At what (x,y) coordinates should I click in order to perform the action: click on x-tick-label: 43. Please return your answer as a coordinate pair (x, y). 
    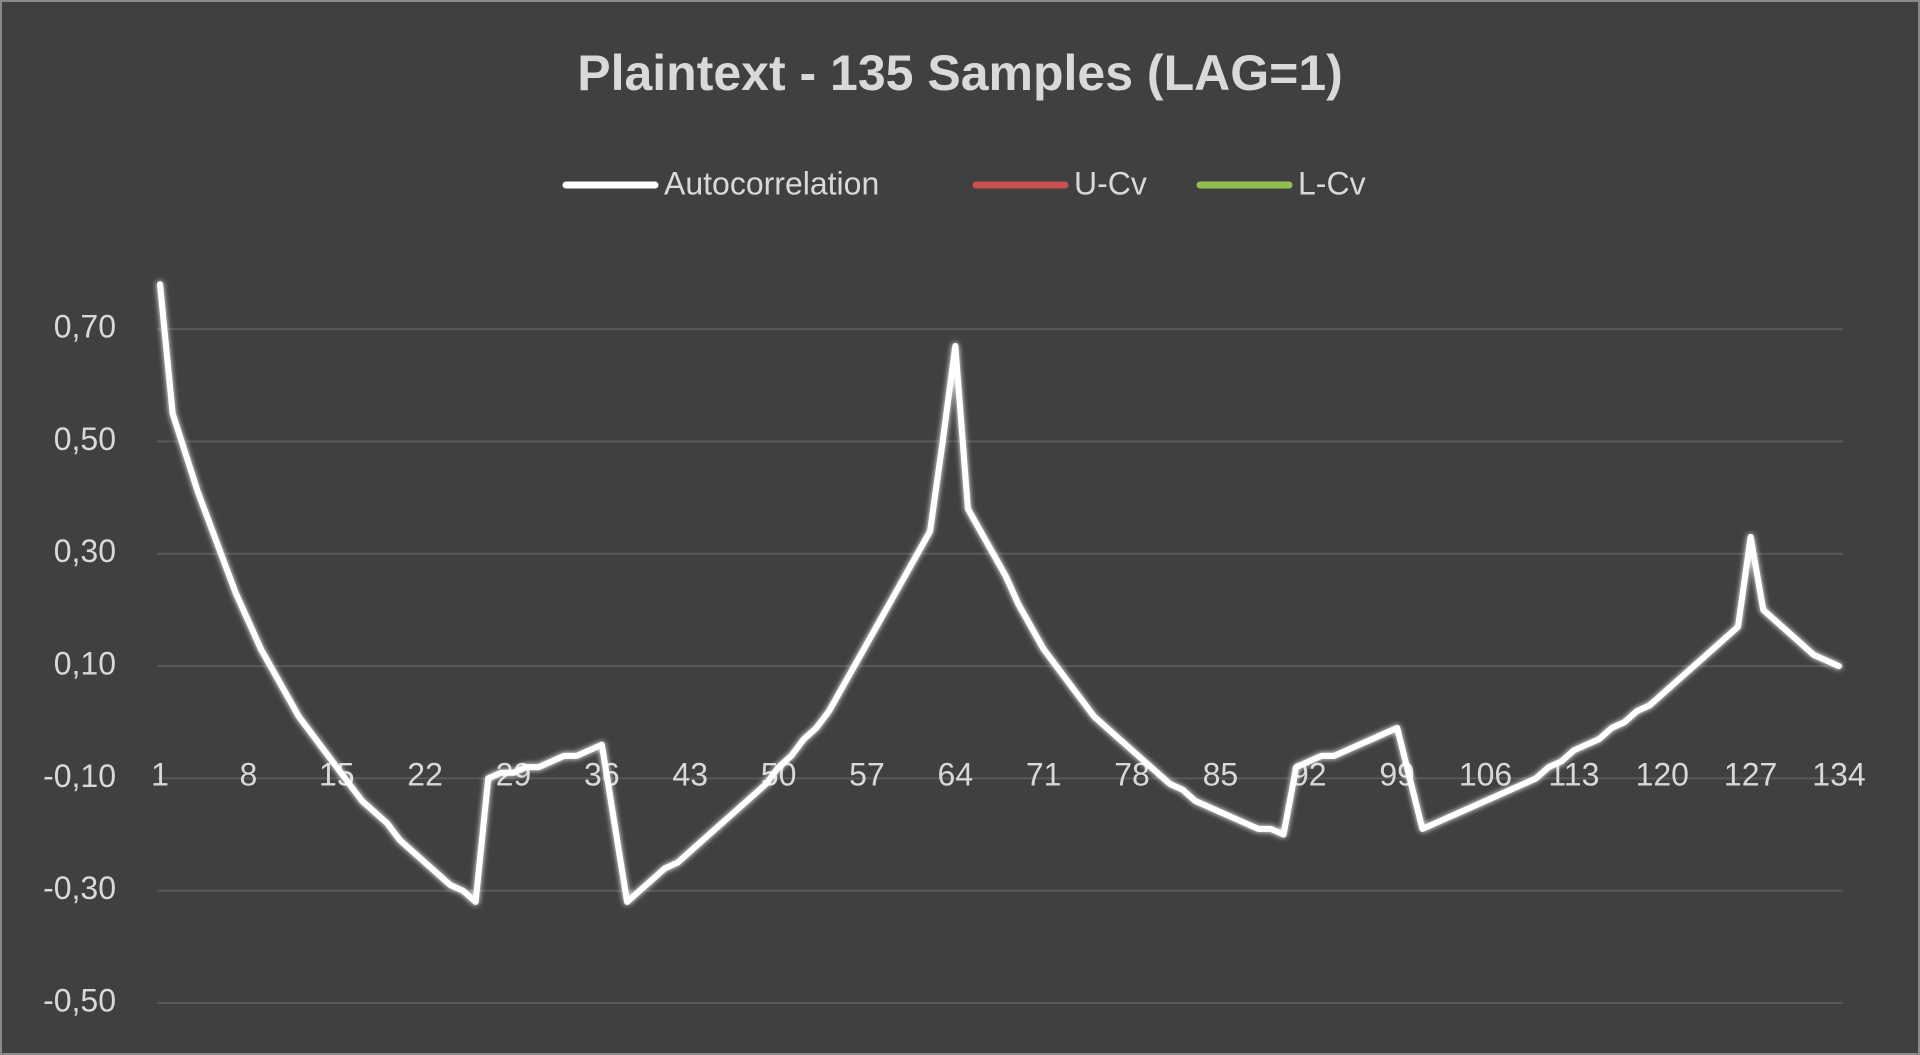
    Looking at the image, I should click on (690, 774).